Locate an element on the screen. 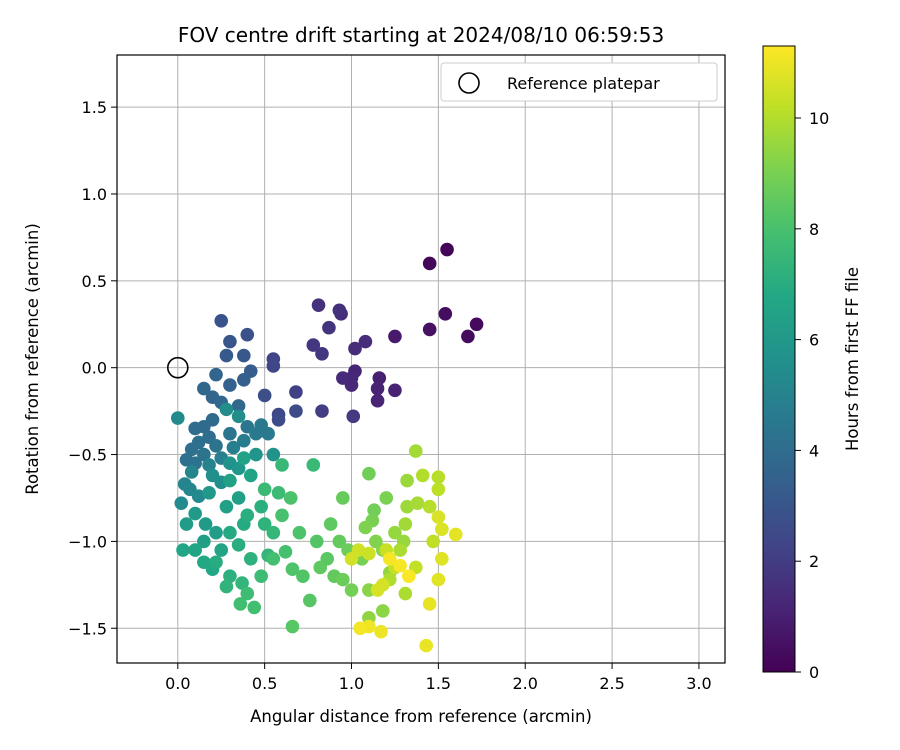 This screenshot has width=900, height=750. colorbar-gradient is located at coordinates (779, 359).